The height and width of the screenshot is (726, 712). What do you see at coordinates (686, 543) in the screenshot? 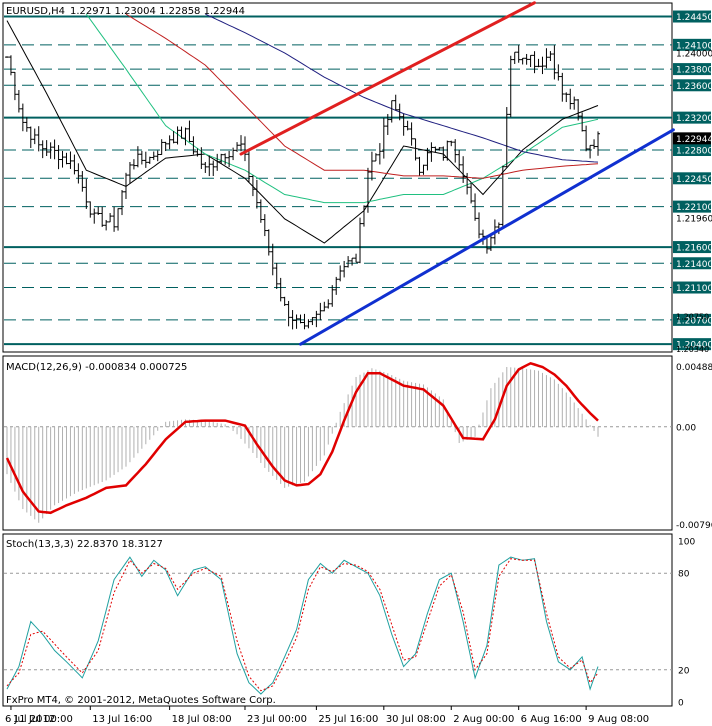
I see `stoch-tick-label: 100` at bounding box center [686, 543].